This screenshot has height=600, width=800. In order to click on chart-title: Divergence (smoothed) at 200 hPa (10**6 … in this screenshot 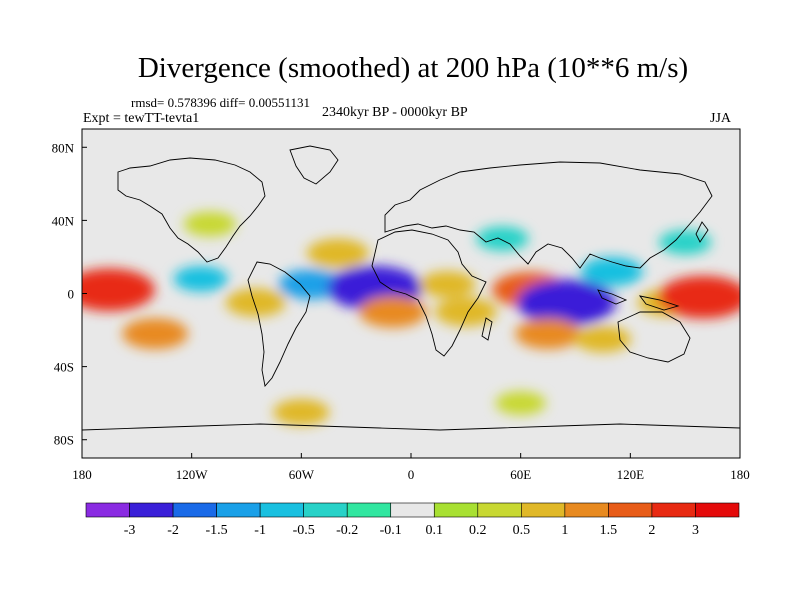, I will do `click(413, 68)`.